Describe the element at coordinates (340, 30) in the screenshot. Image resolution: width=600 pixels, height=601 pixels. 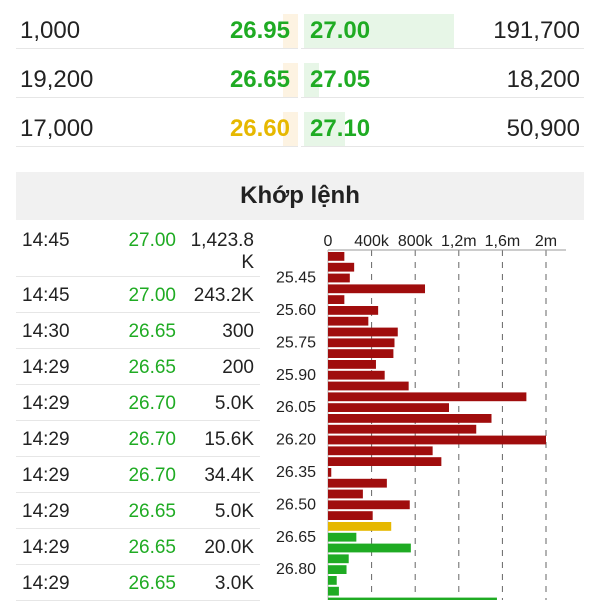
I see `ask-price: 27.00` at that location.